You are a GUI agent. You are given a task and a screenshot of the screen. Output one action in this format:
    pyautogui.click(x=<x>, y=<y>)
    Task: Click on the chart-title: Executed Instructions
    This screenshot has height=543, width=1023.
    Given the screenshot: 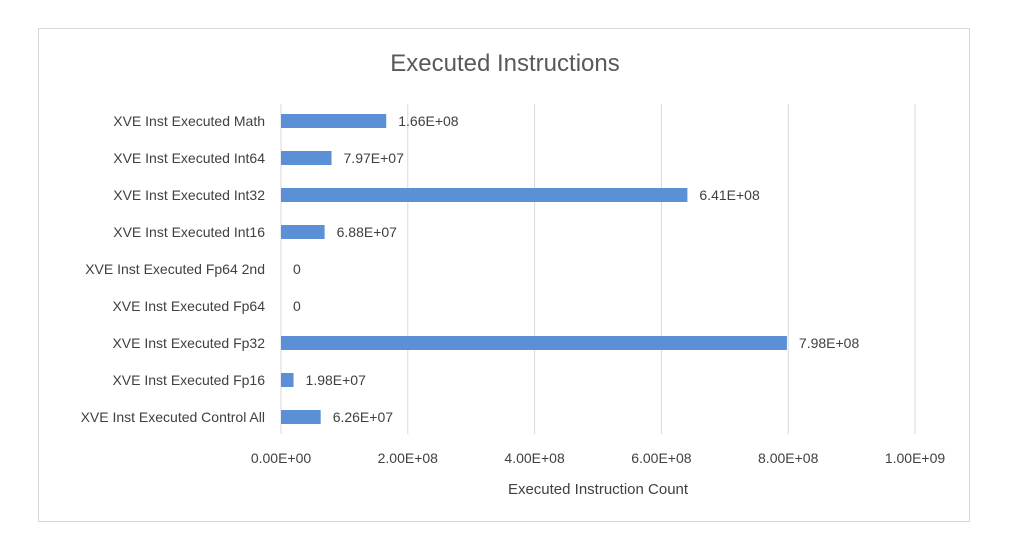 What is the action you would take?
    pyautogui.click(x=504, y=63)
    